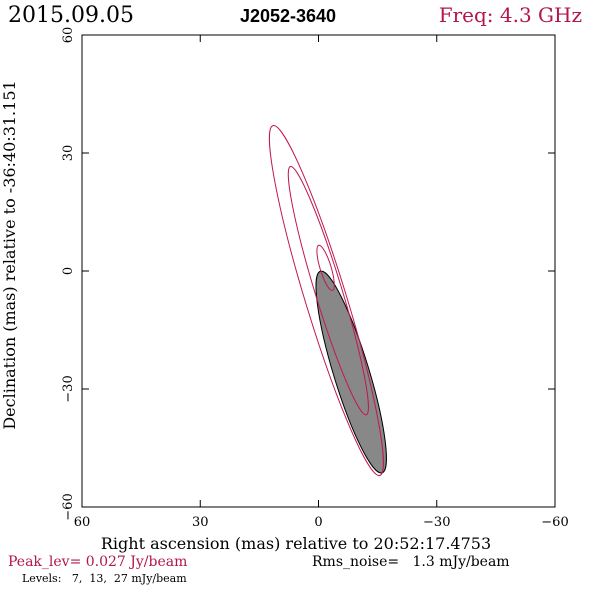 The height and width of the screenshot is (590, 590). What do you see at coordinates (68, 506) in the screenshot?
I see `y-tick-label: −60` at bounding box center [68, 506].